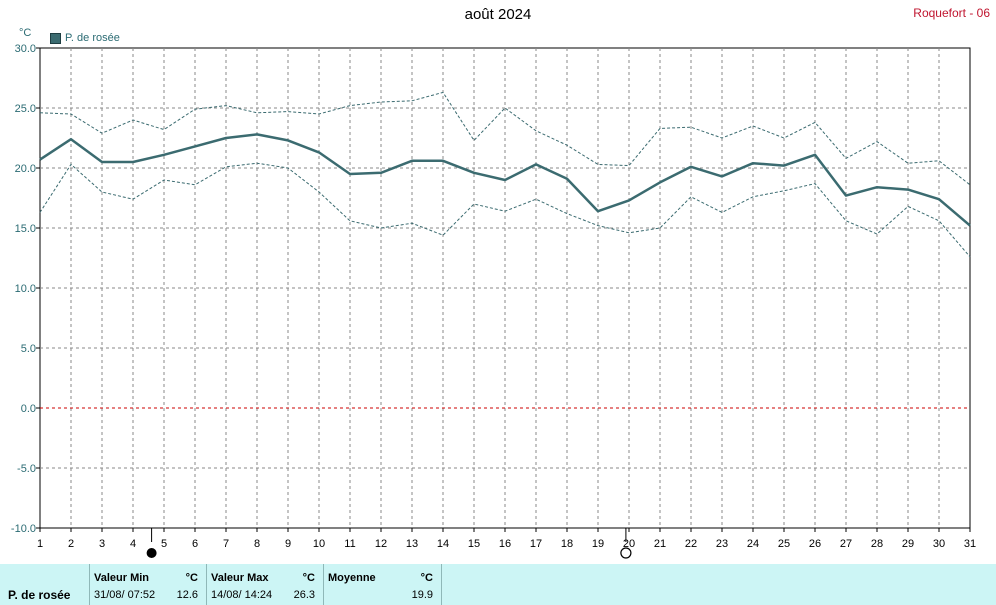 The height and width of the screenshot is (605, 996). Describe the element at coordinates (567, 544) in the screenshot. I see `x-tick-label: 18` at that location.